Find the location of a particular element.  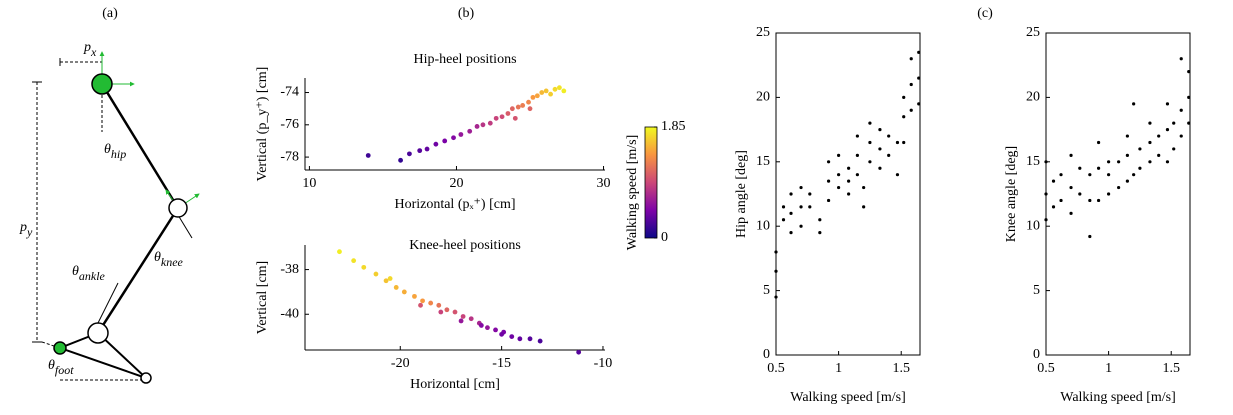

leg-diagram is located at coordinates (116, 217).